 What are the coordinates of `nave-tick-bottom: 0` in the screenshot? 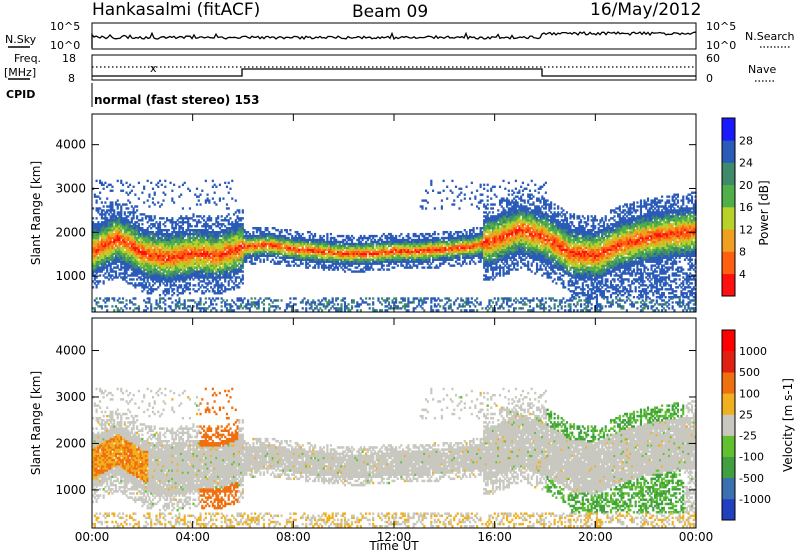 It's located at (709, 78).